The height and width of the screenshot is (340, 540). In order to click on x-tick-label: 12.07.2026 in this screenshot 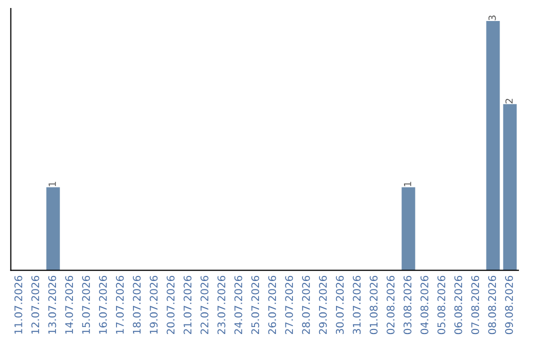, I will do `click(35, 305)`.